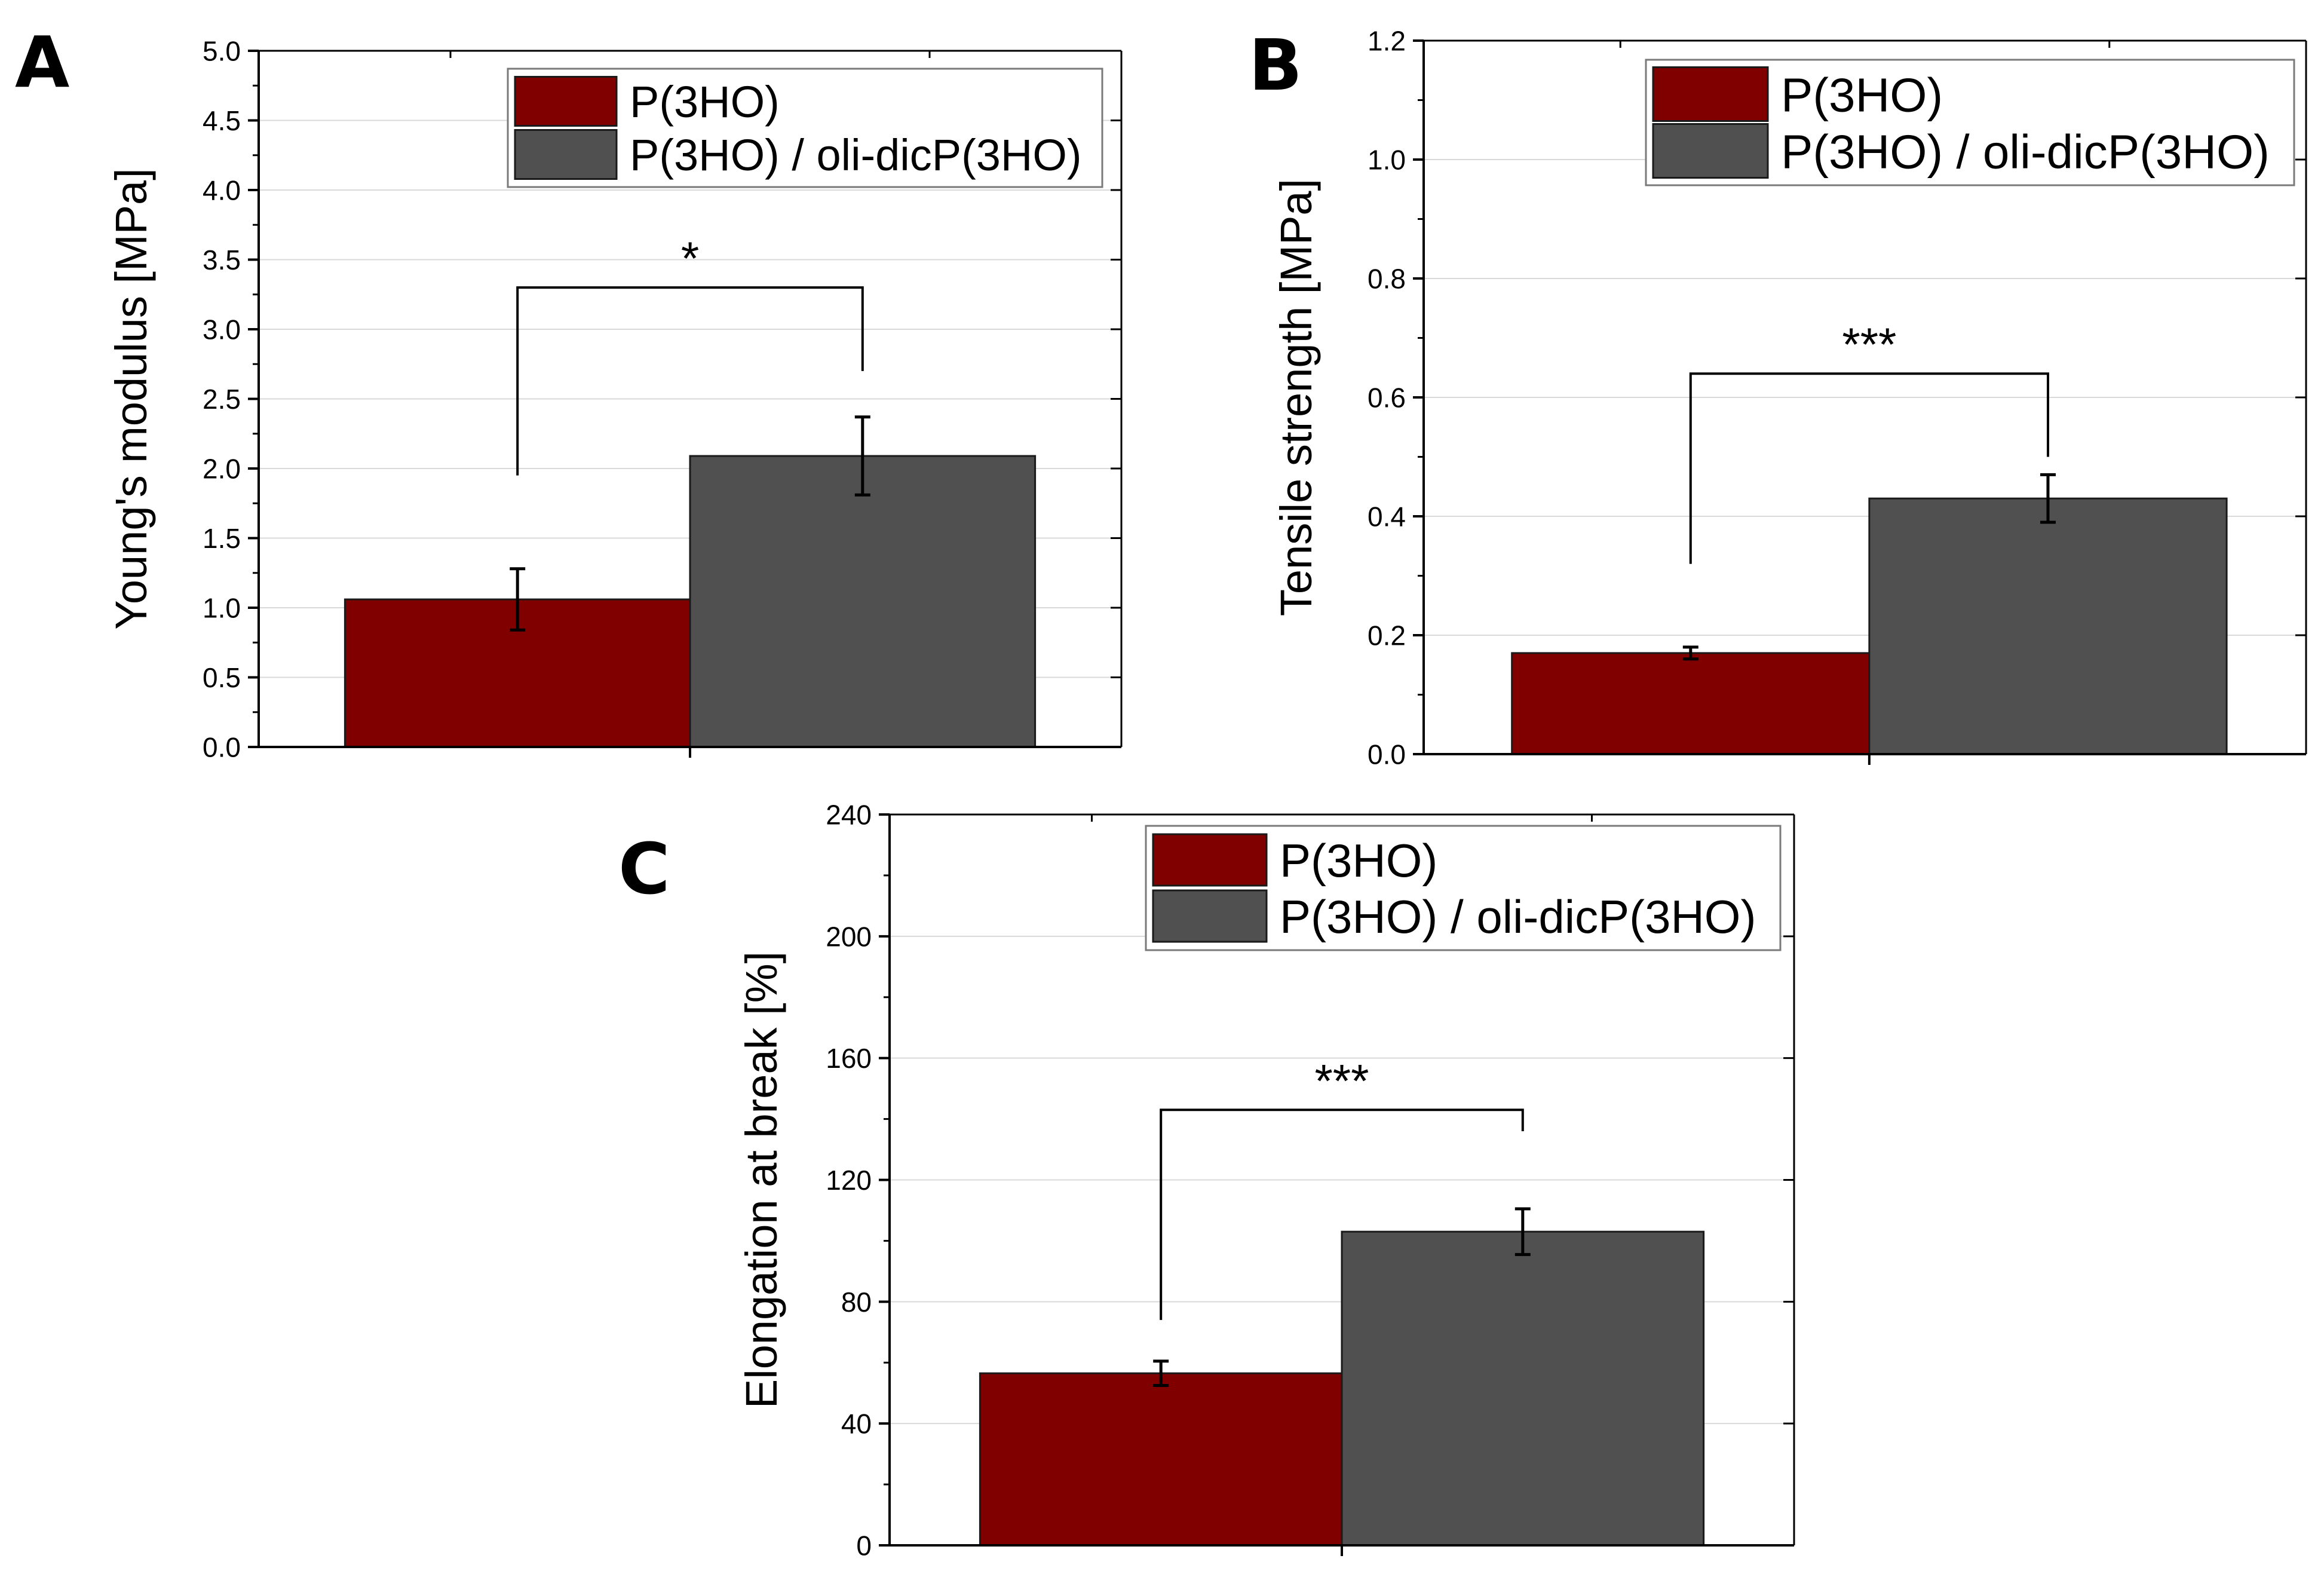  What do you see at coordinates (1296, 398) in the screenshot?
I see `y-axis-label: Tensile strength [MPa]` at bounding box center [1296, 398].